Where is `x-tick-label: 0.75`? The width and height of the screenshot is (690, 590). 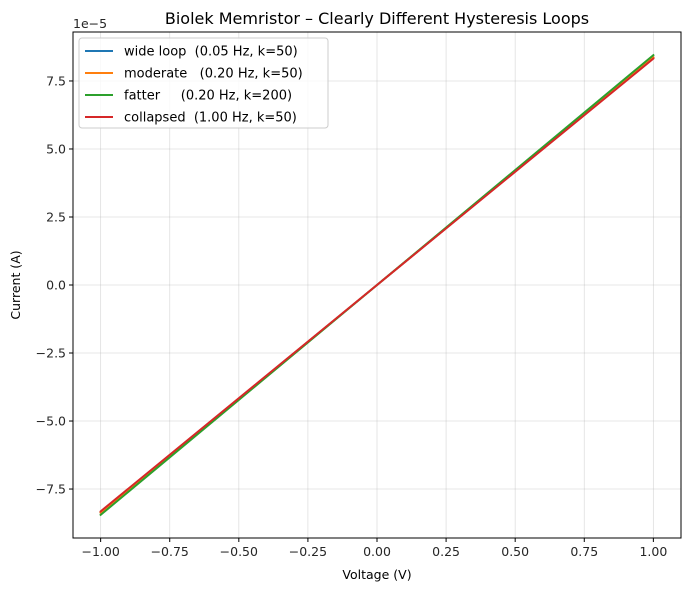
x-tick-label: 0.75 is located at coordinates (584, 551).